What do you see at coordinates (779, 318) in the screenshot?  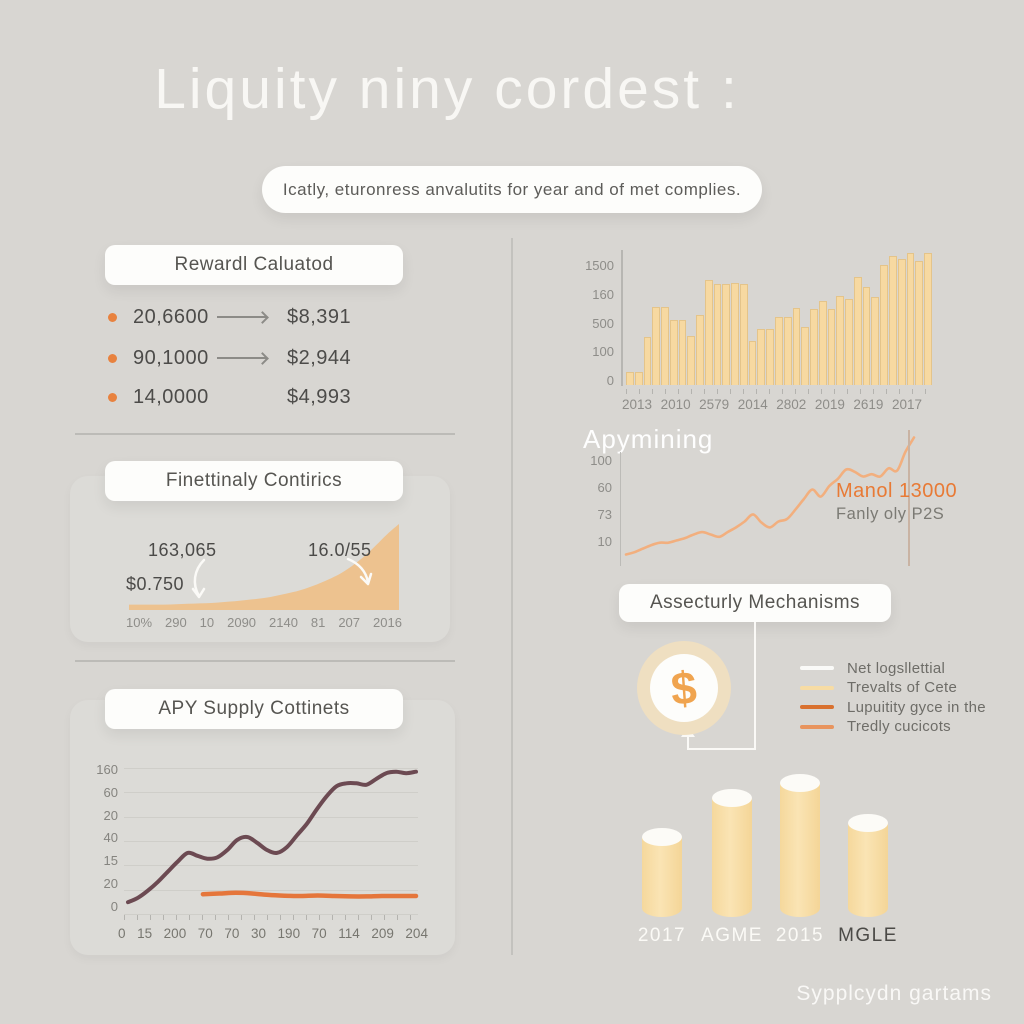 I see `volume-bar-chart` at bounding box center [779, 318].